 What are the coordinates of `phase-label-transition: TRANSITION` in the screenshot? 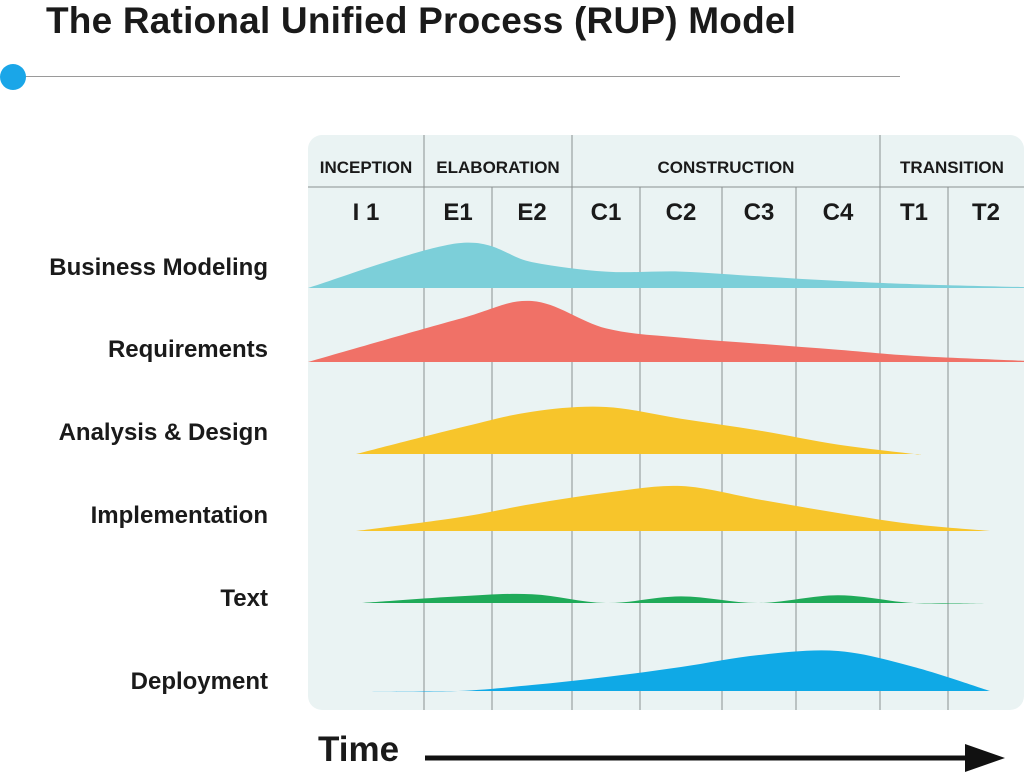 It's located at (952, 167).